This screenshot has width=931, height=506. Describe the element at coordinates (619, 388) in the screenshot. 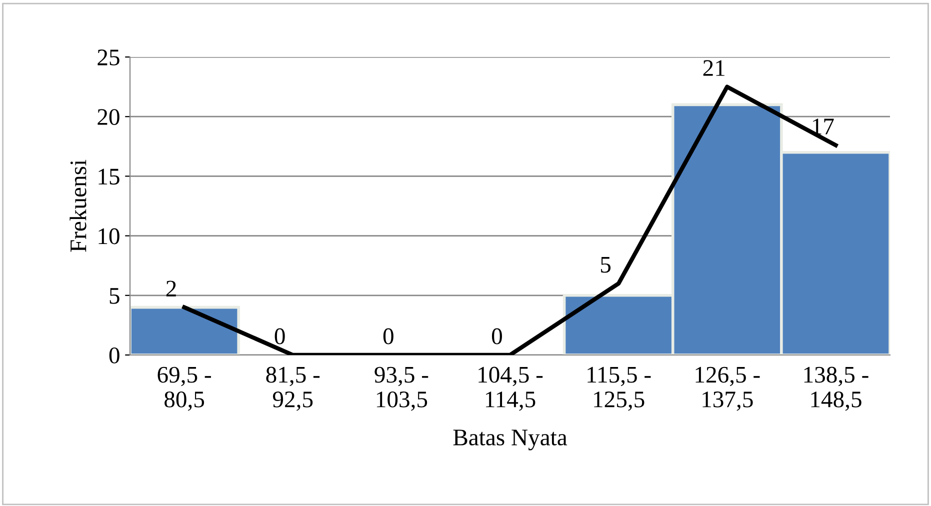

I see `x-tick-label: 115,5 - 125,5` at that location.